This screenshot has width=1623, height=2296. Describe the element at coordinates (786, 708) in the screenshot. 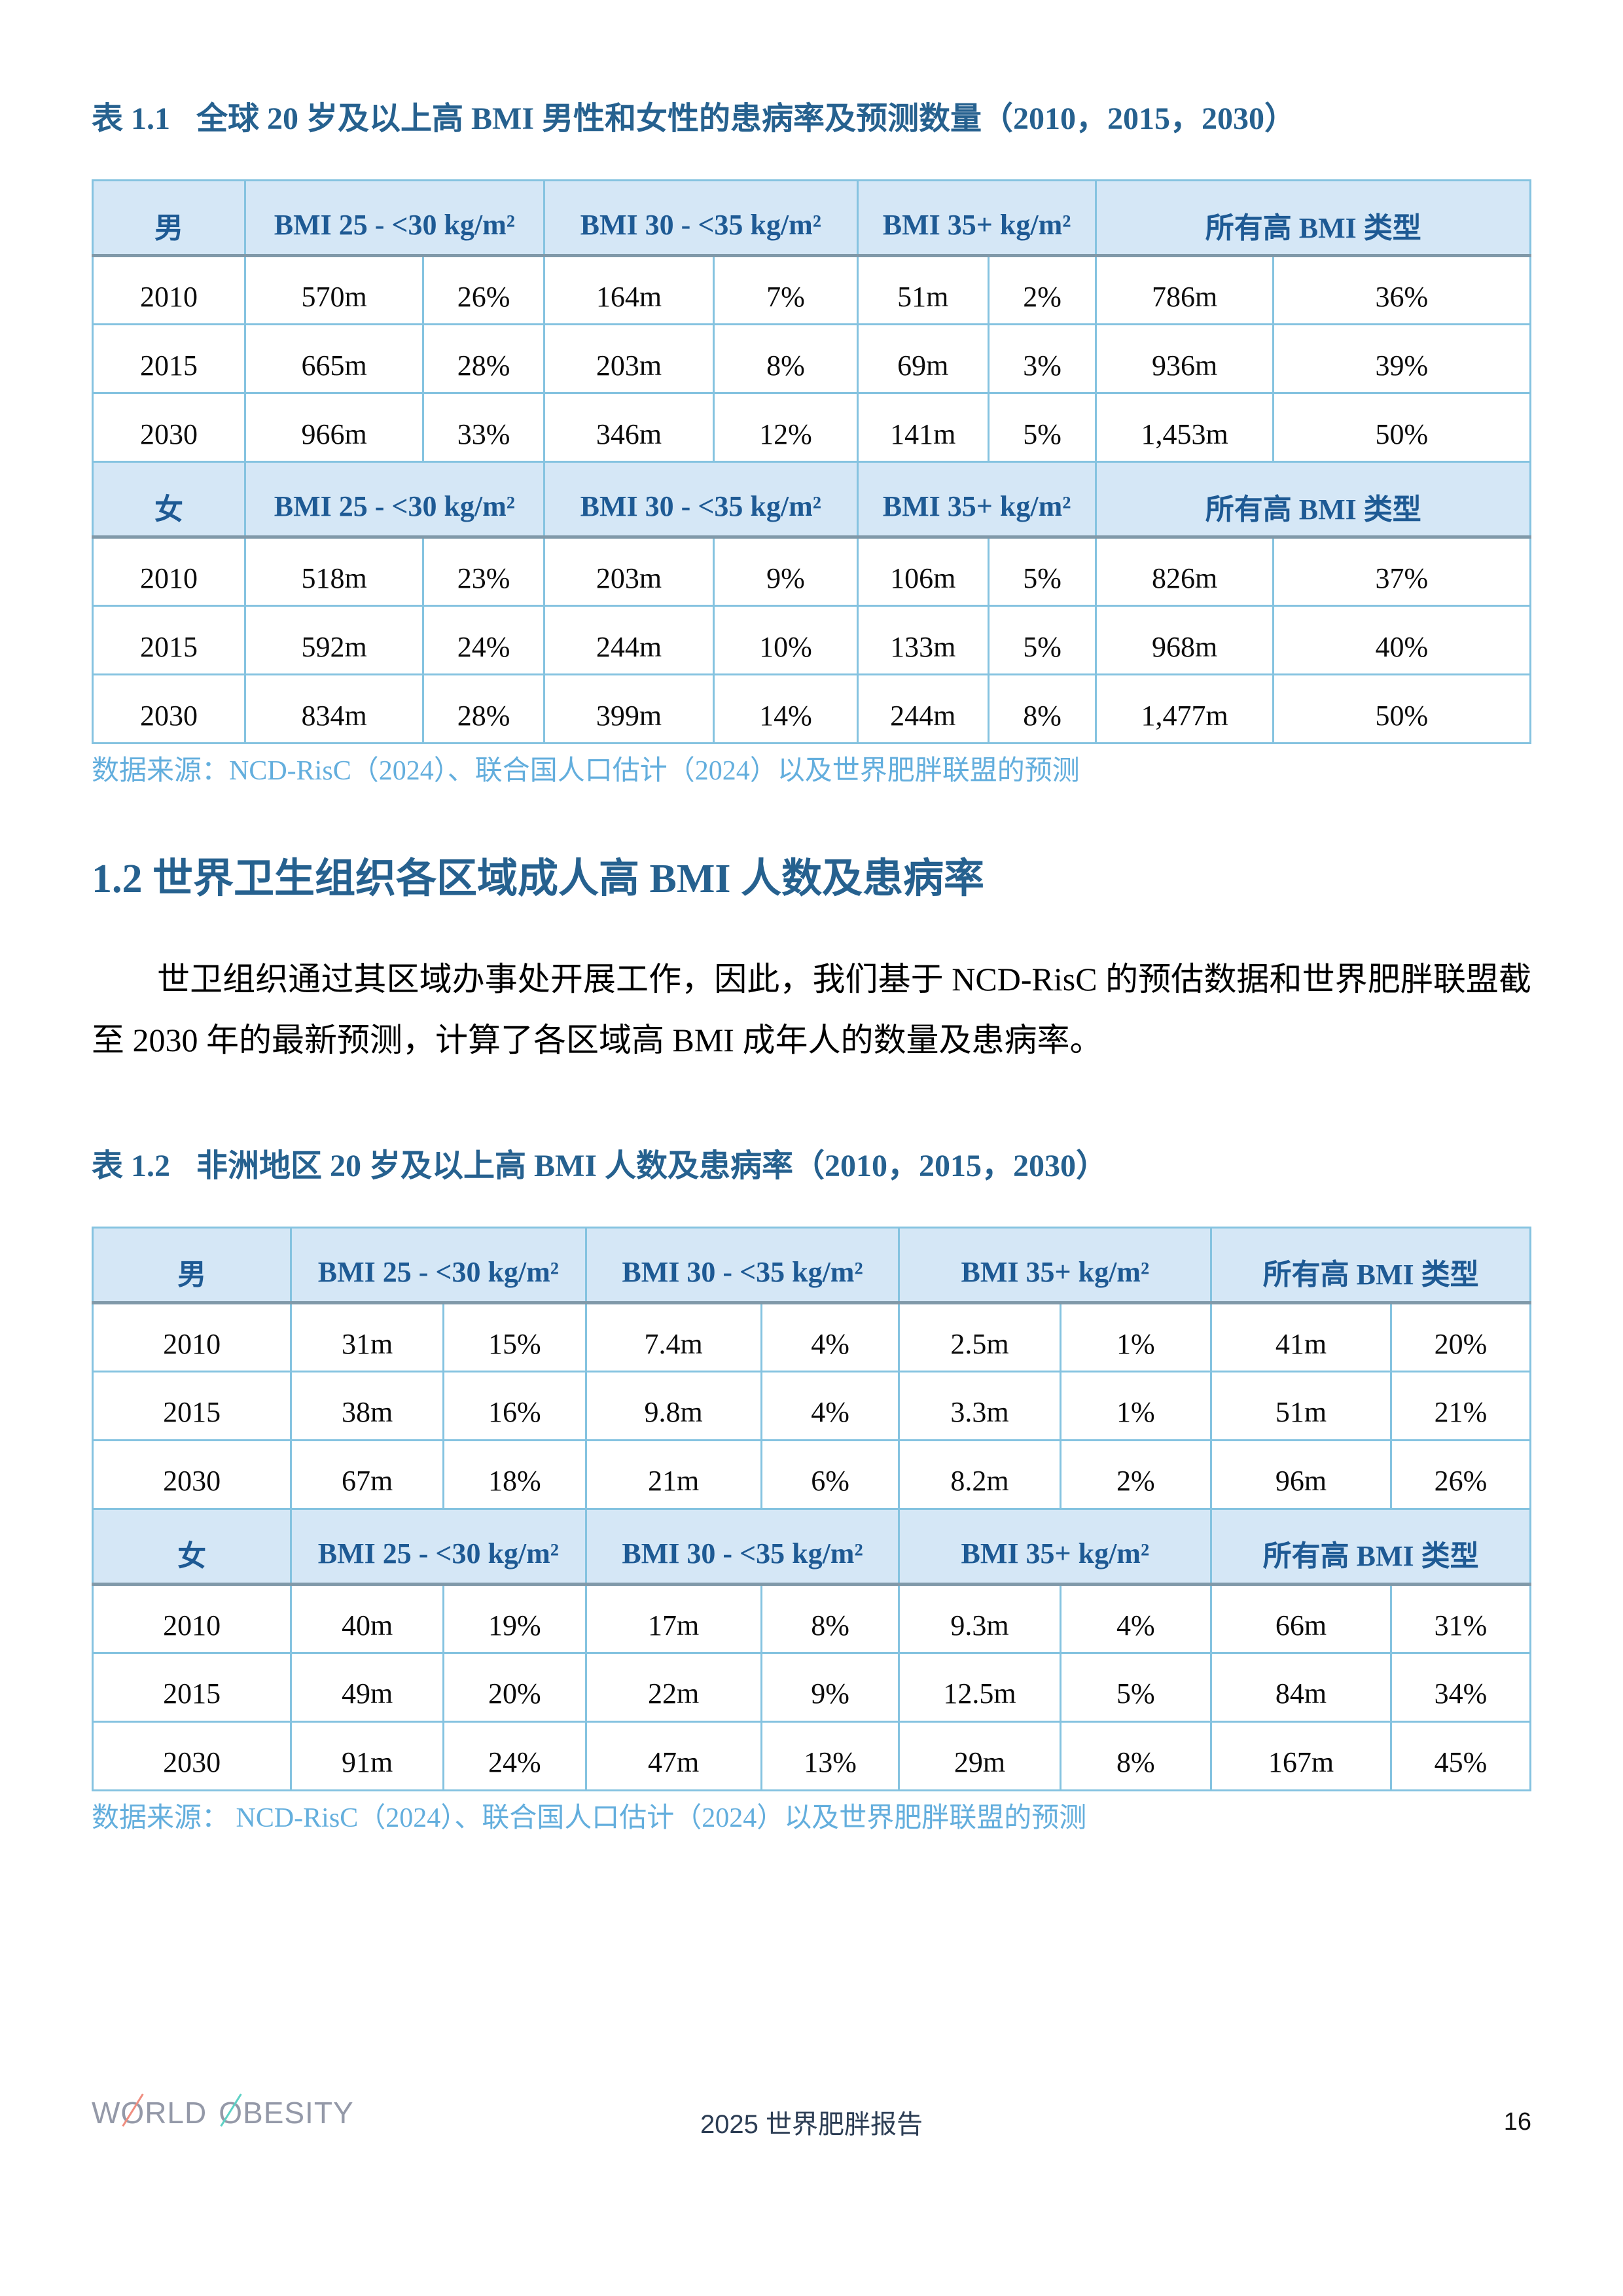

I see `percent-cell: 14%` at that location.